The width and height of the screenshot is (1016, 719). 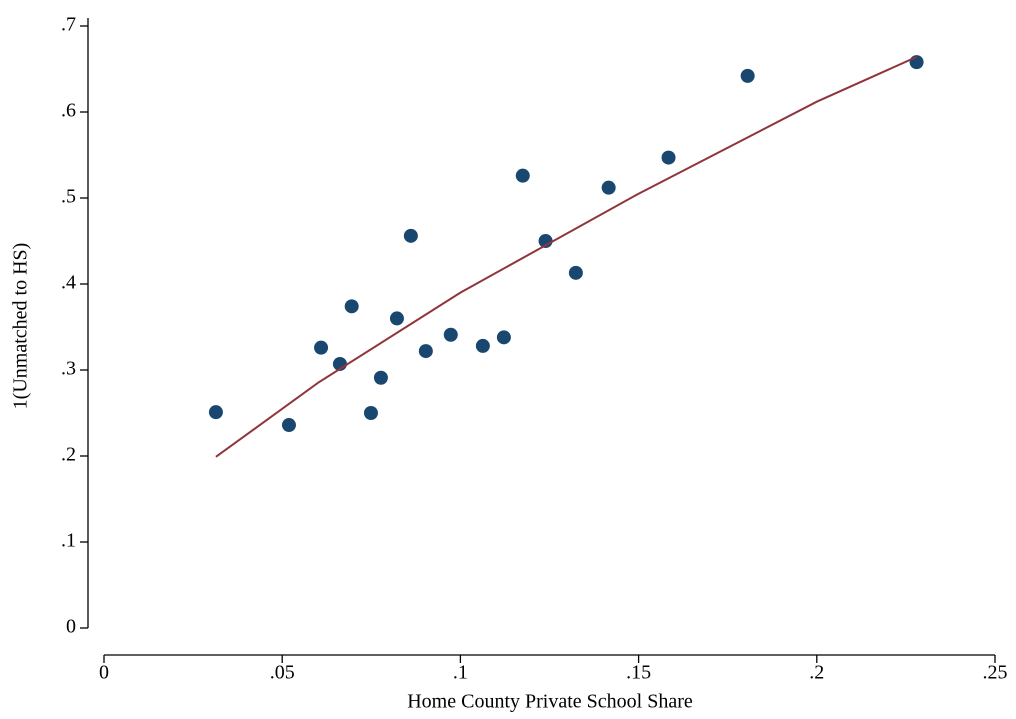 I want to click on y-axis-label: 1(Unmatched to HS), so click(x=21, y=326).